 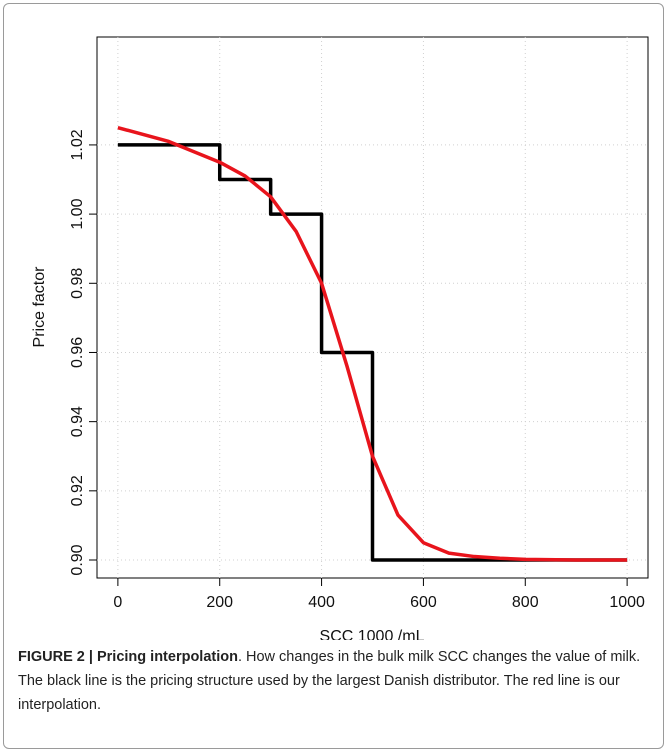 I want to click on x-tick-label: 800, so click(x=525, y=602).